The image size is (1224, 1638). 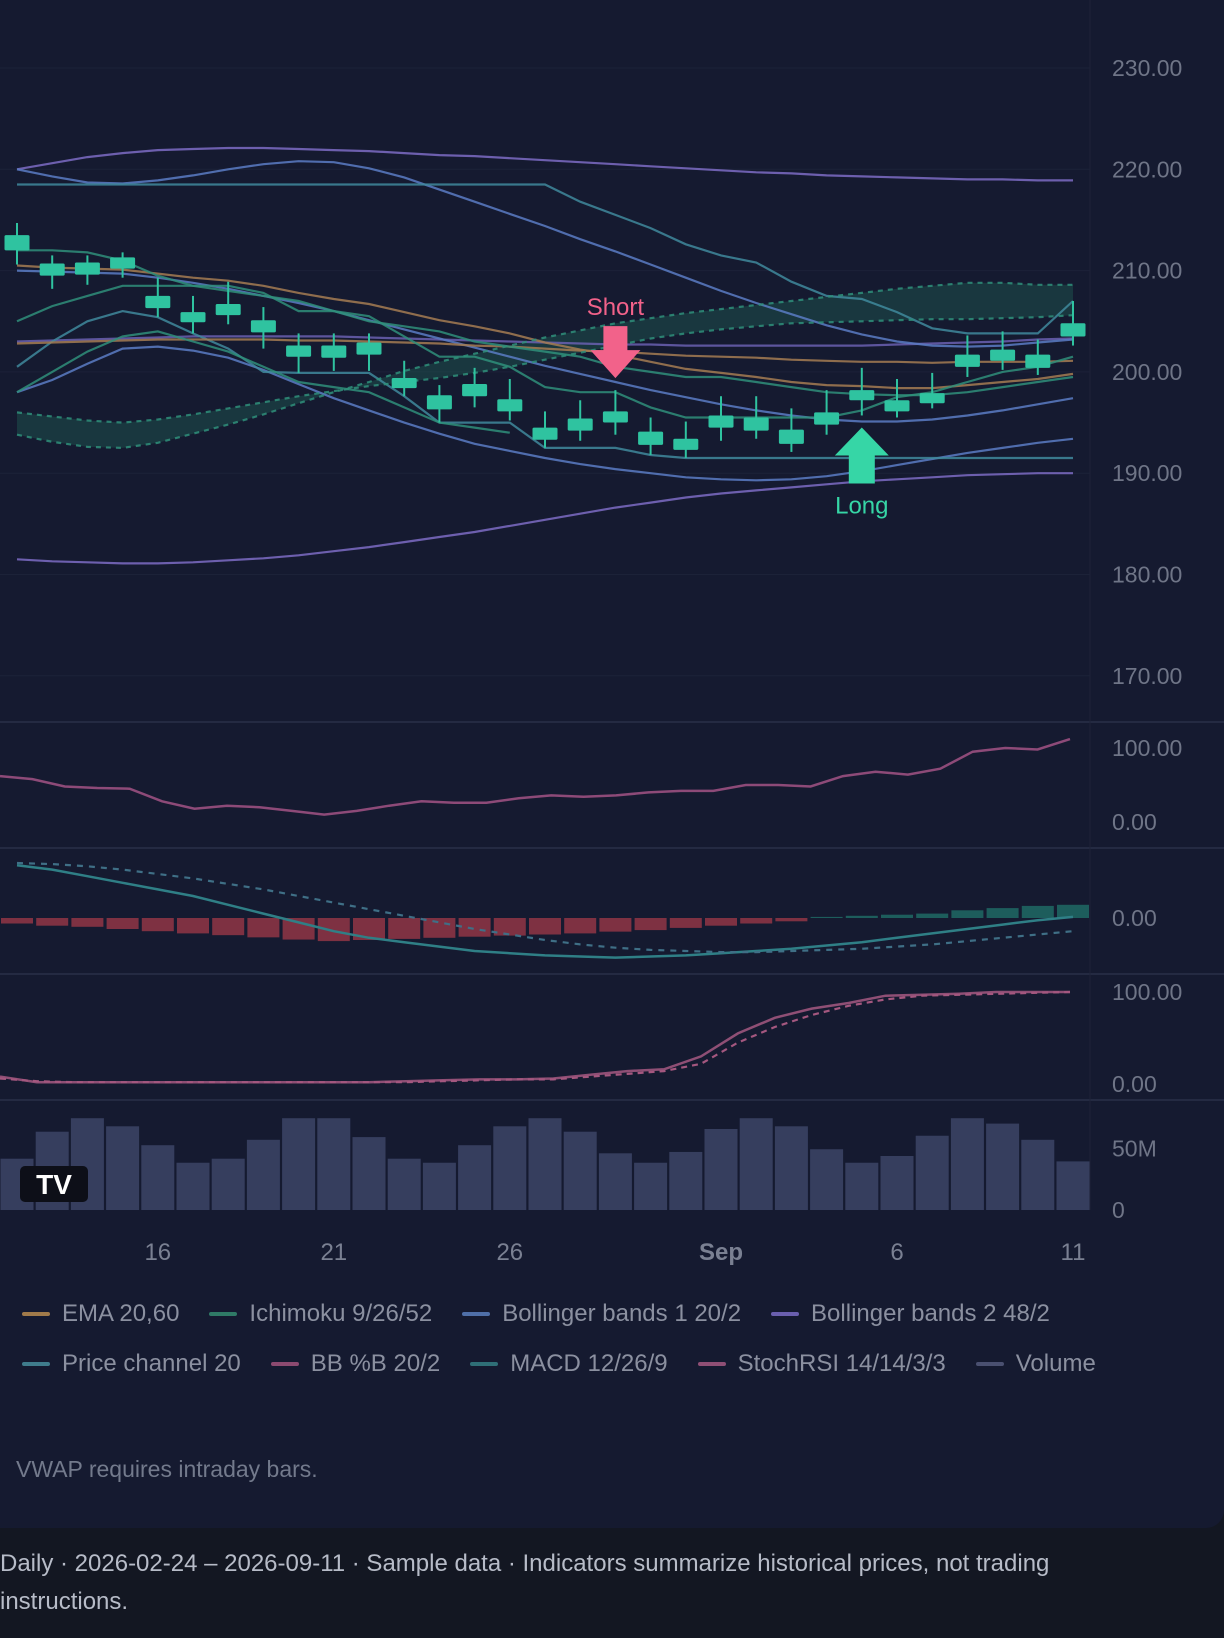 I want to click on price-tick-label: 170.00, so click(x=1147, y=676).